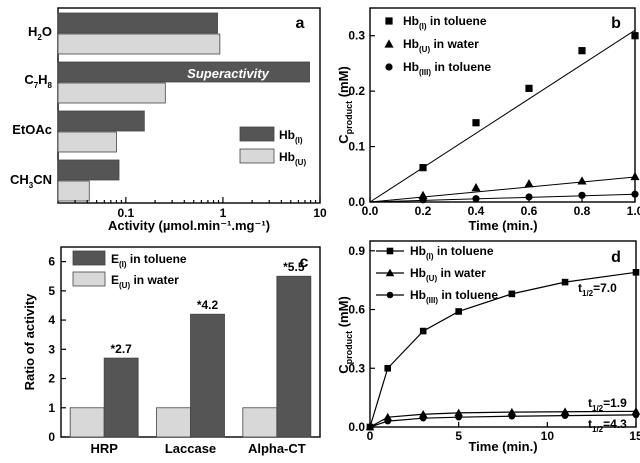  Describe the element at coordinates (356, 368) in the screenshot. I see `panel-d-tick-label: 0.3` at that location.